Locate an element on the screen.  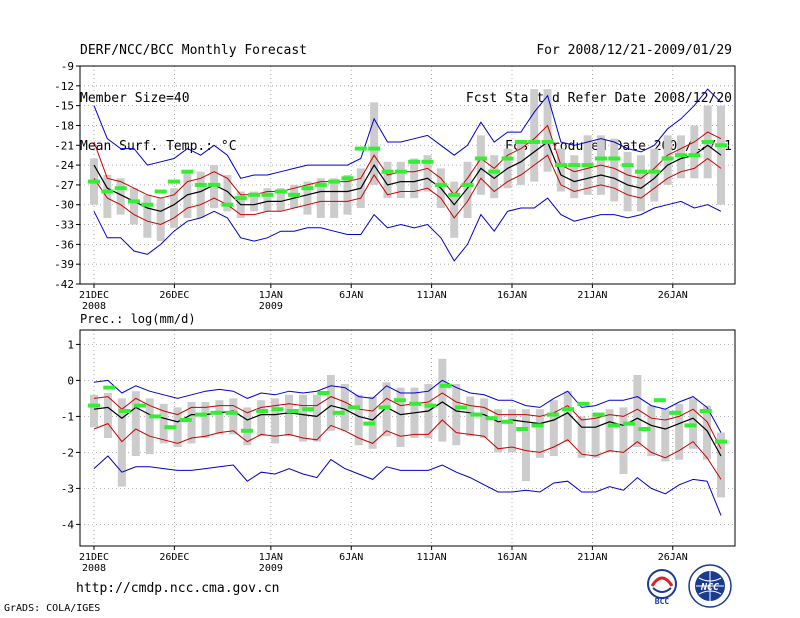
precipitation-ytick-label: -3 is located at coordinates (67, 488).